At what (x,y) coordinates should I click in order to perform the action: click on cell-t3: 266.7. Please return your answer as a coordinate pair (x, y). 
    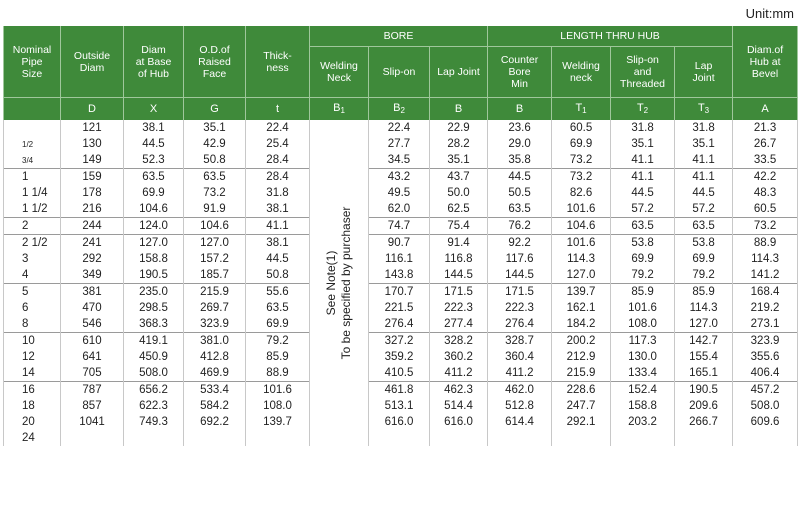
    Looking at the image, I should click on (704, 422).